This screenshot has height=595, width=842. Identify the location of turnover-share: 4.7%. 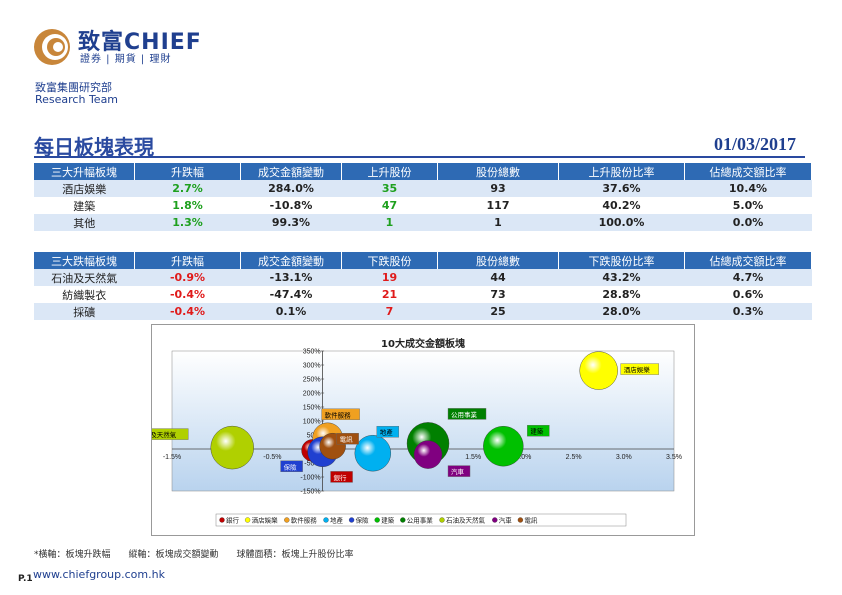
(748, 277).